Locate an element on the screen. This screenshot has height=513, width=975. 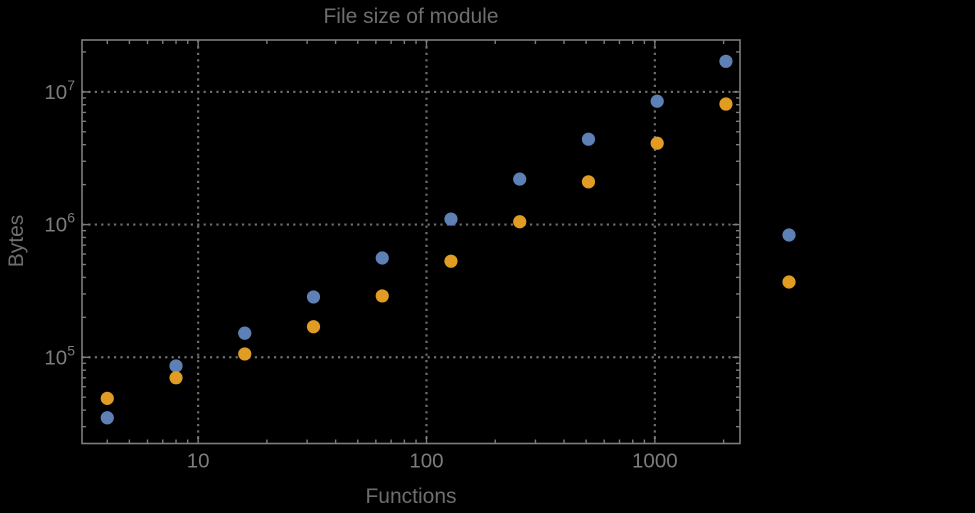
x-tick-label: 10 is located at coordinates (198, 461).